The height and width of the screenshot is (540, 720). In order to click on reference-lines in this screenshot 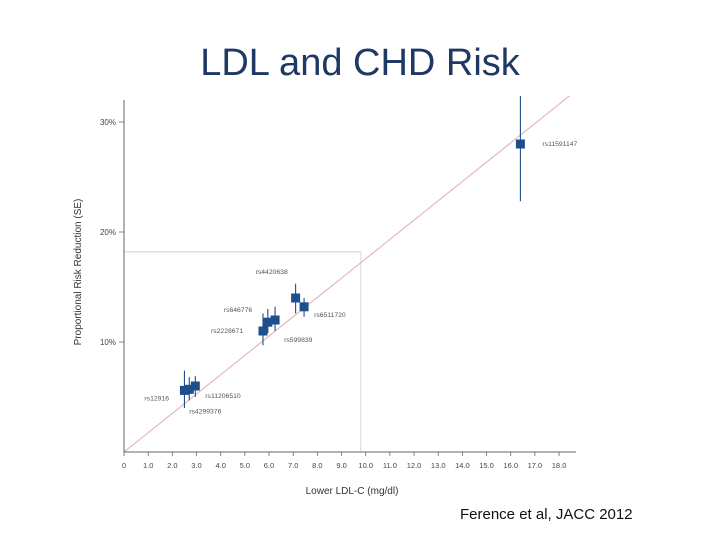, I will do `click(243, 351)`.